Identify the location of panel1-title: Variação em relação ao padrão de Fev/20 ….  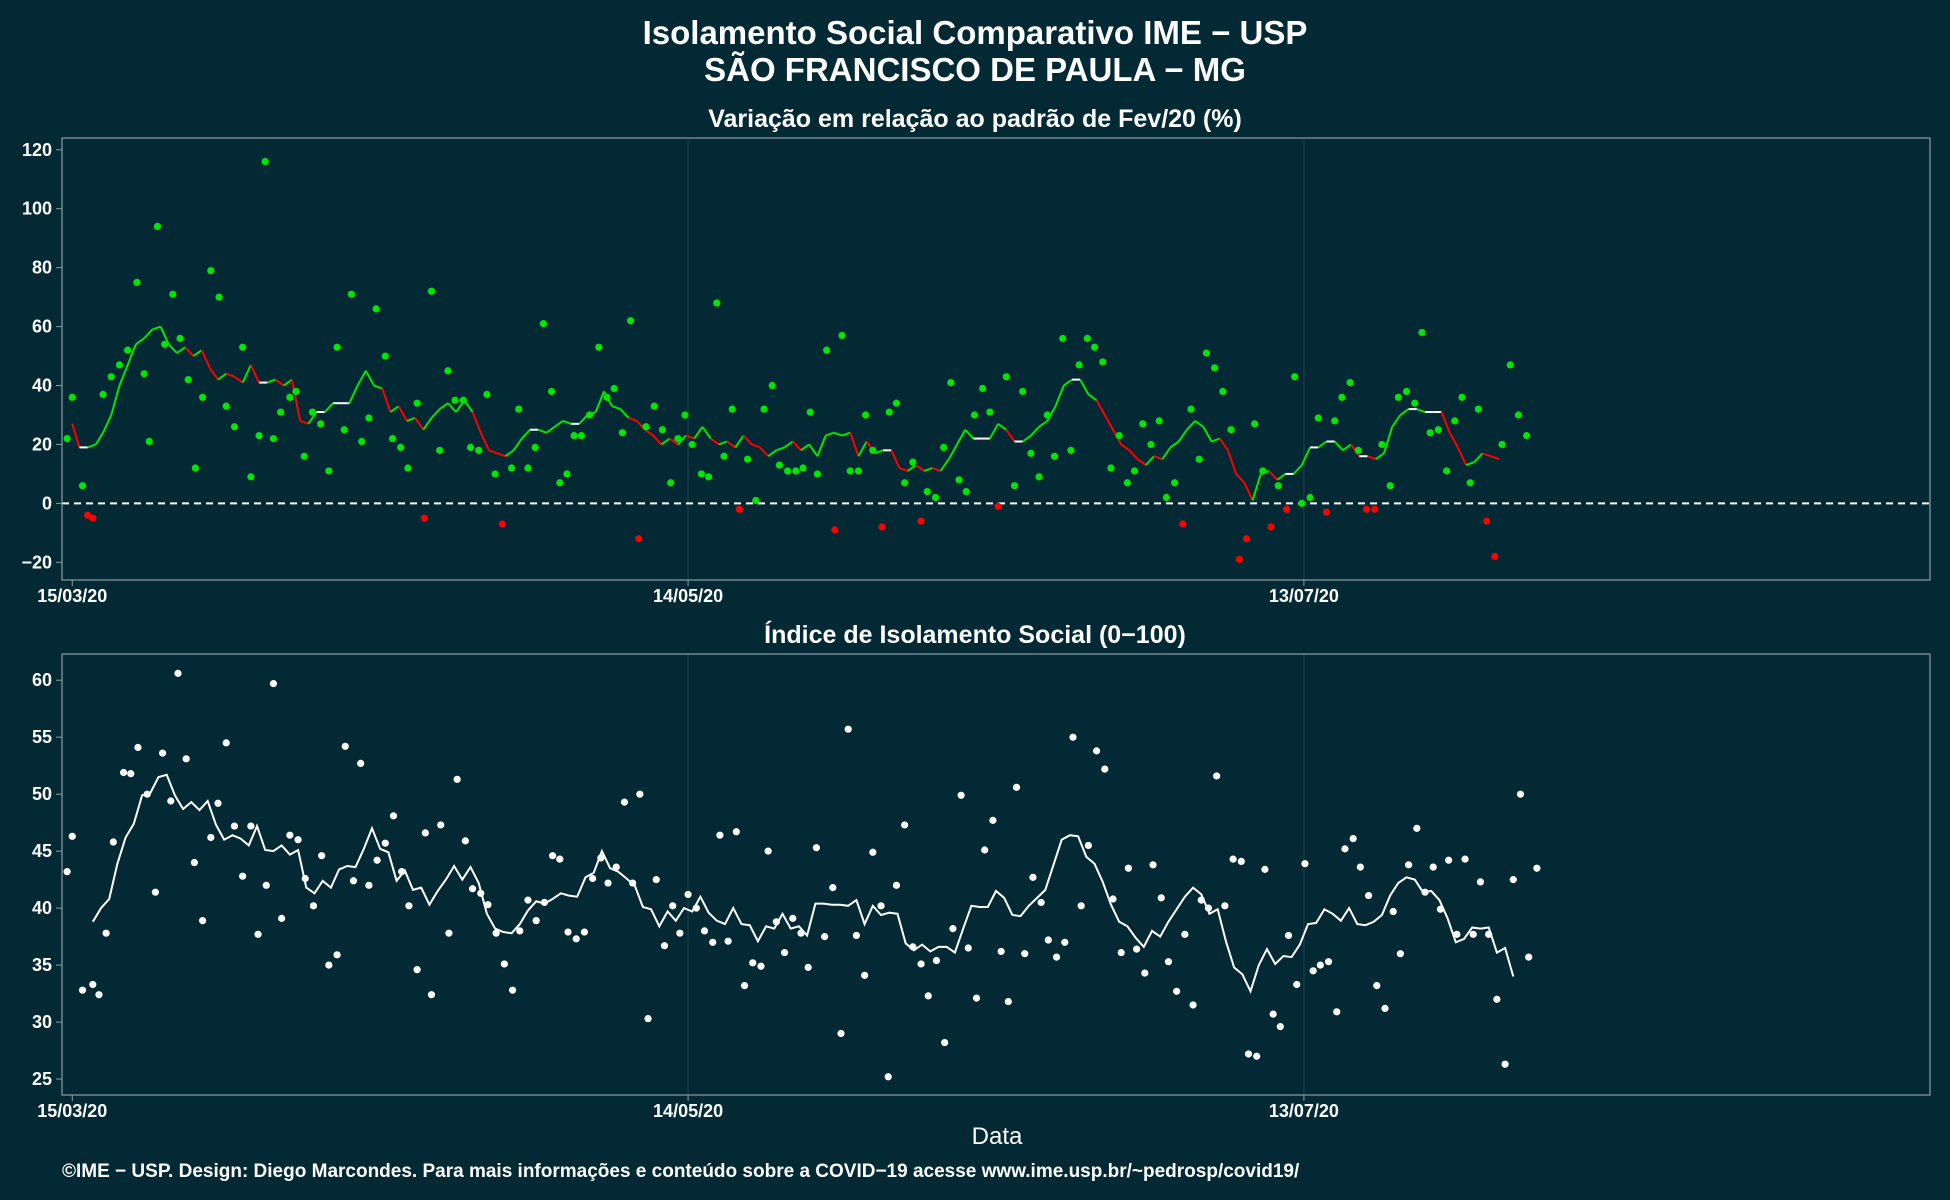
(975, 119).